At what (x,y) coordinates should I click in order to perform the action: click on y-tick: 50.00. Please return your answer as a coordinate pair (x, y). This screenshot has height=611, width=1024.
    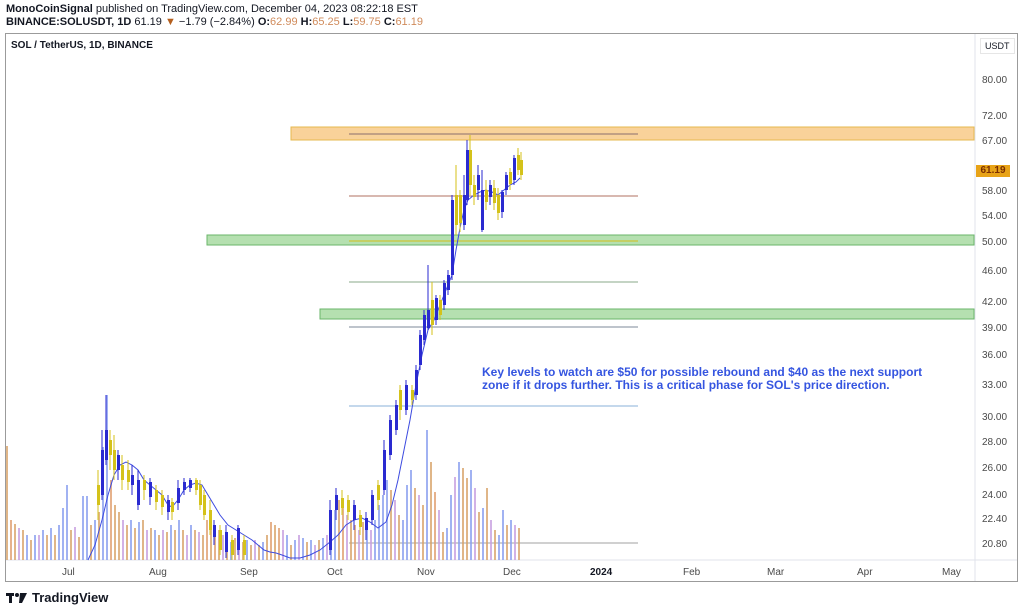
    Looking at the image, I should click on (995, 242).